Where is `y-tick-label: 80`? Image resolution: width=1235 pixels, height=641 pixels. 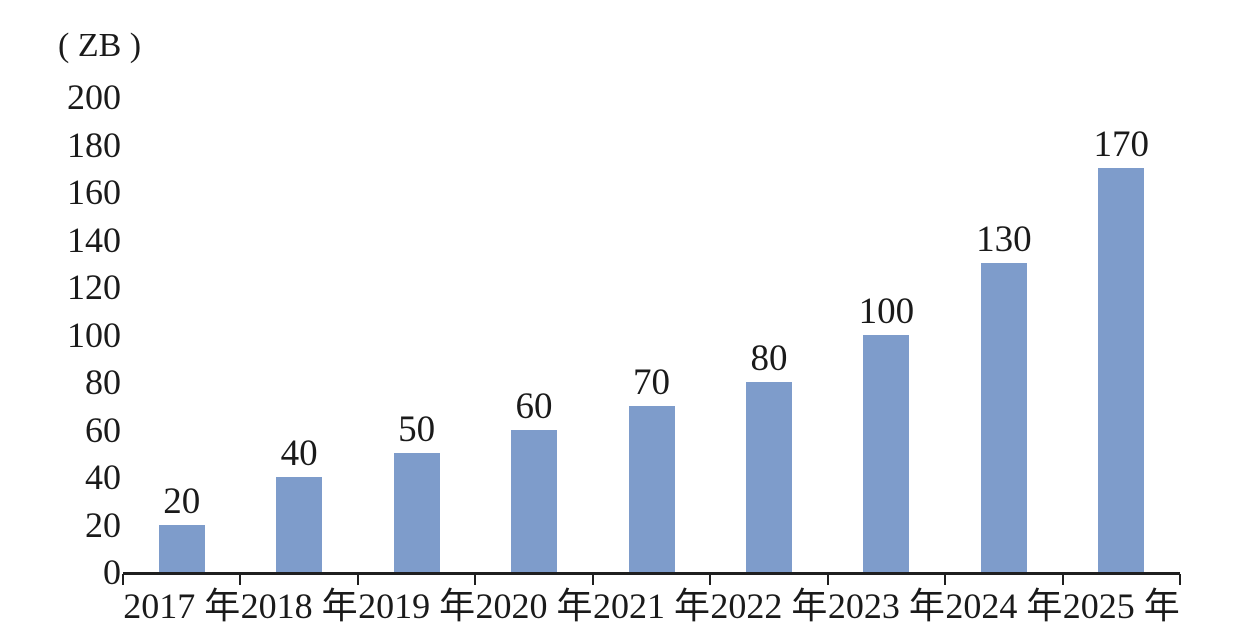
y-tick-label: 80 is located at coordinates (103, 382).